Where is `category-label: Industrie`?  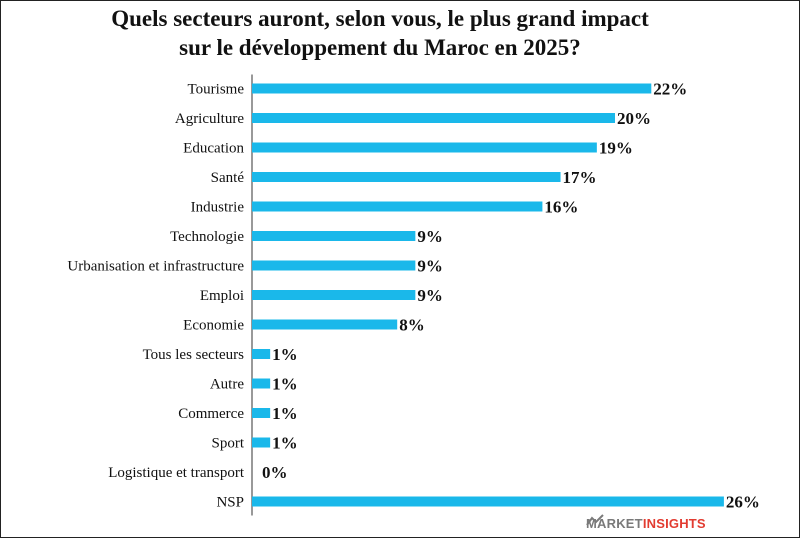 category-label: Industrie is located at coordinates (218, 208).